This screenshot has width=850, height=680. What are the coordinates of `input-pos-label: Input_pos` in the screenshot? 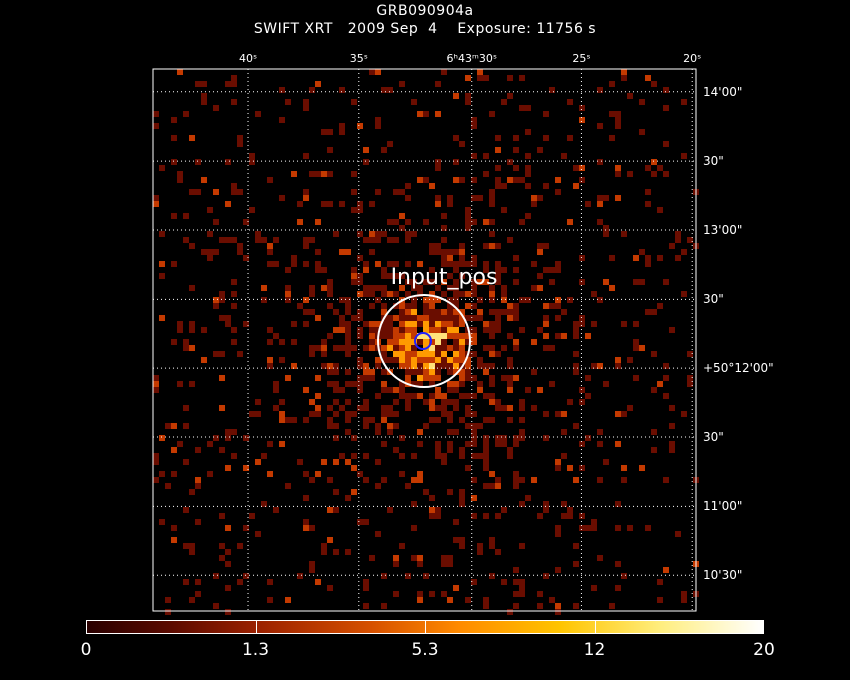 It's located at (444, 277).